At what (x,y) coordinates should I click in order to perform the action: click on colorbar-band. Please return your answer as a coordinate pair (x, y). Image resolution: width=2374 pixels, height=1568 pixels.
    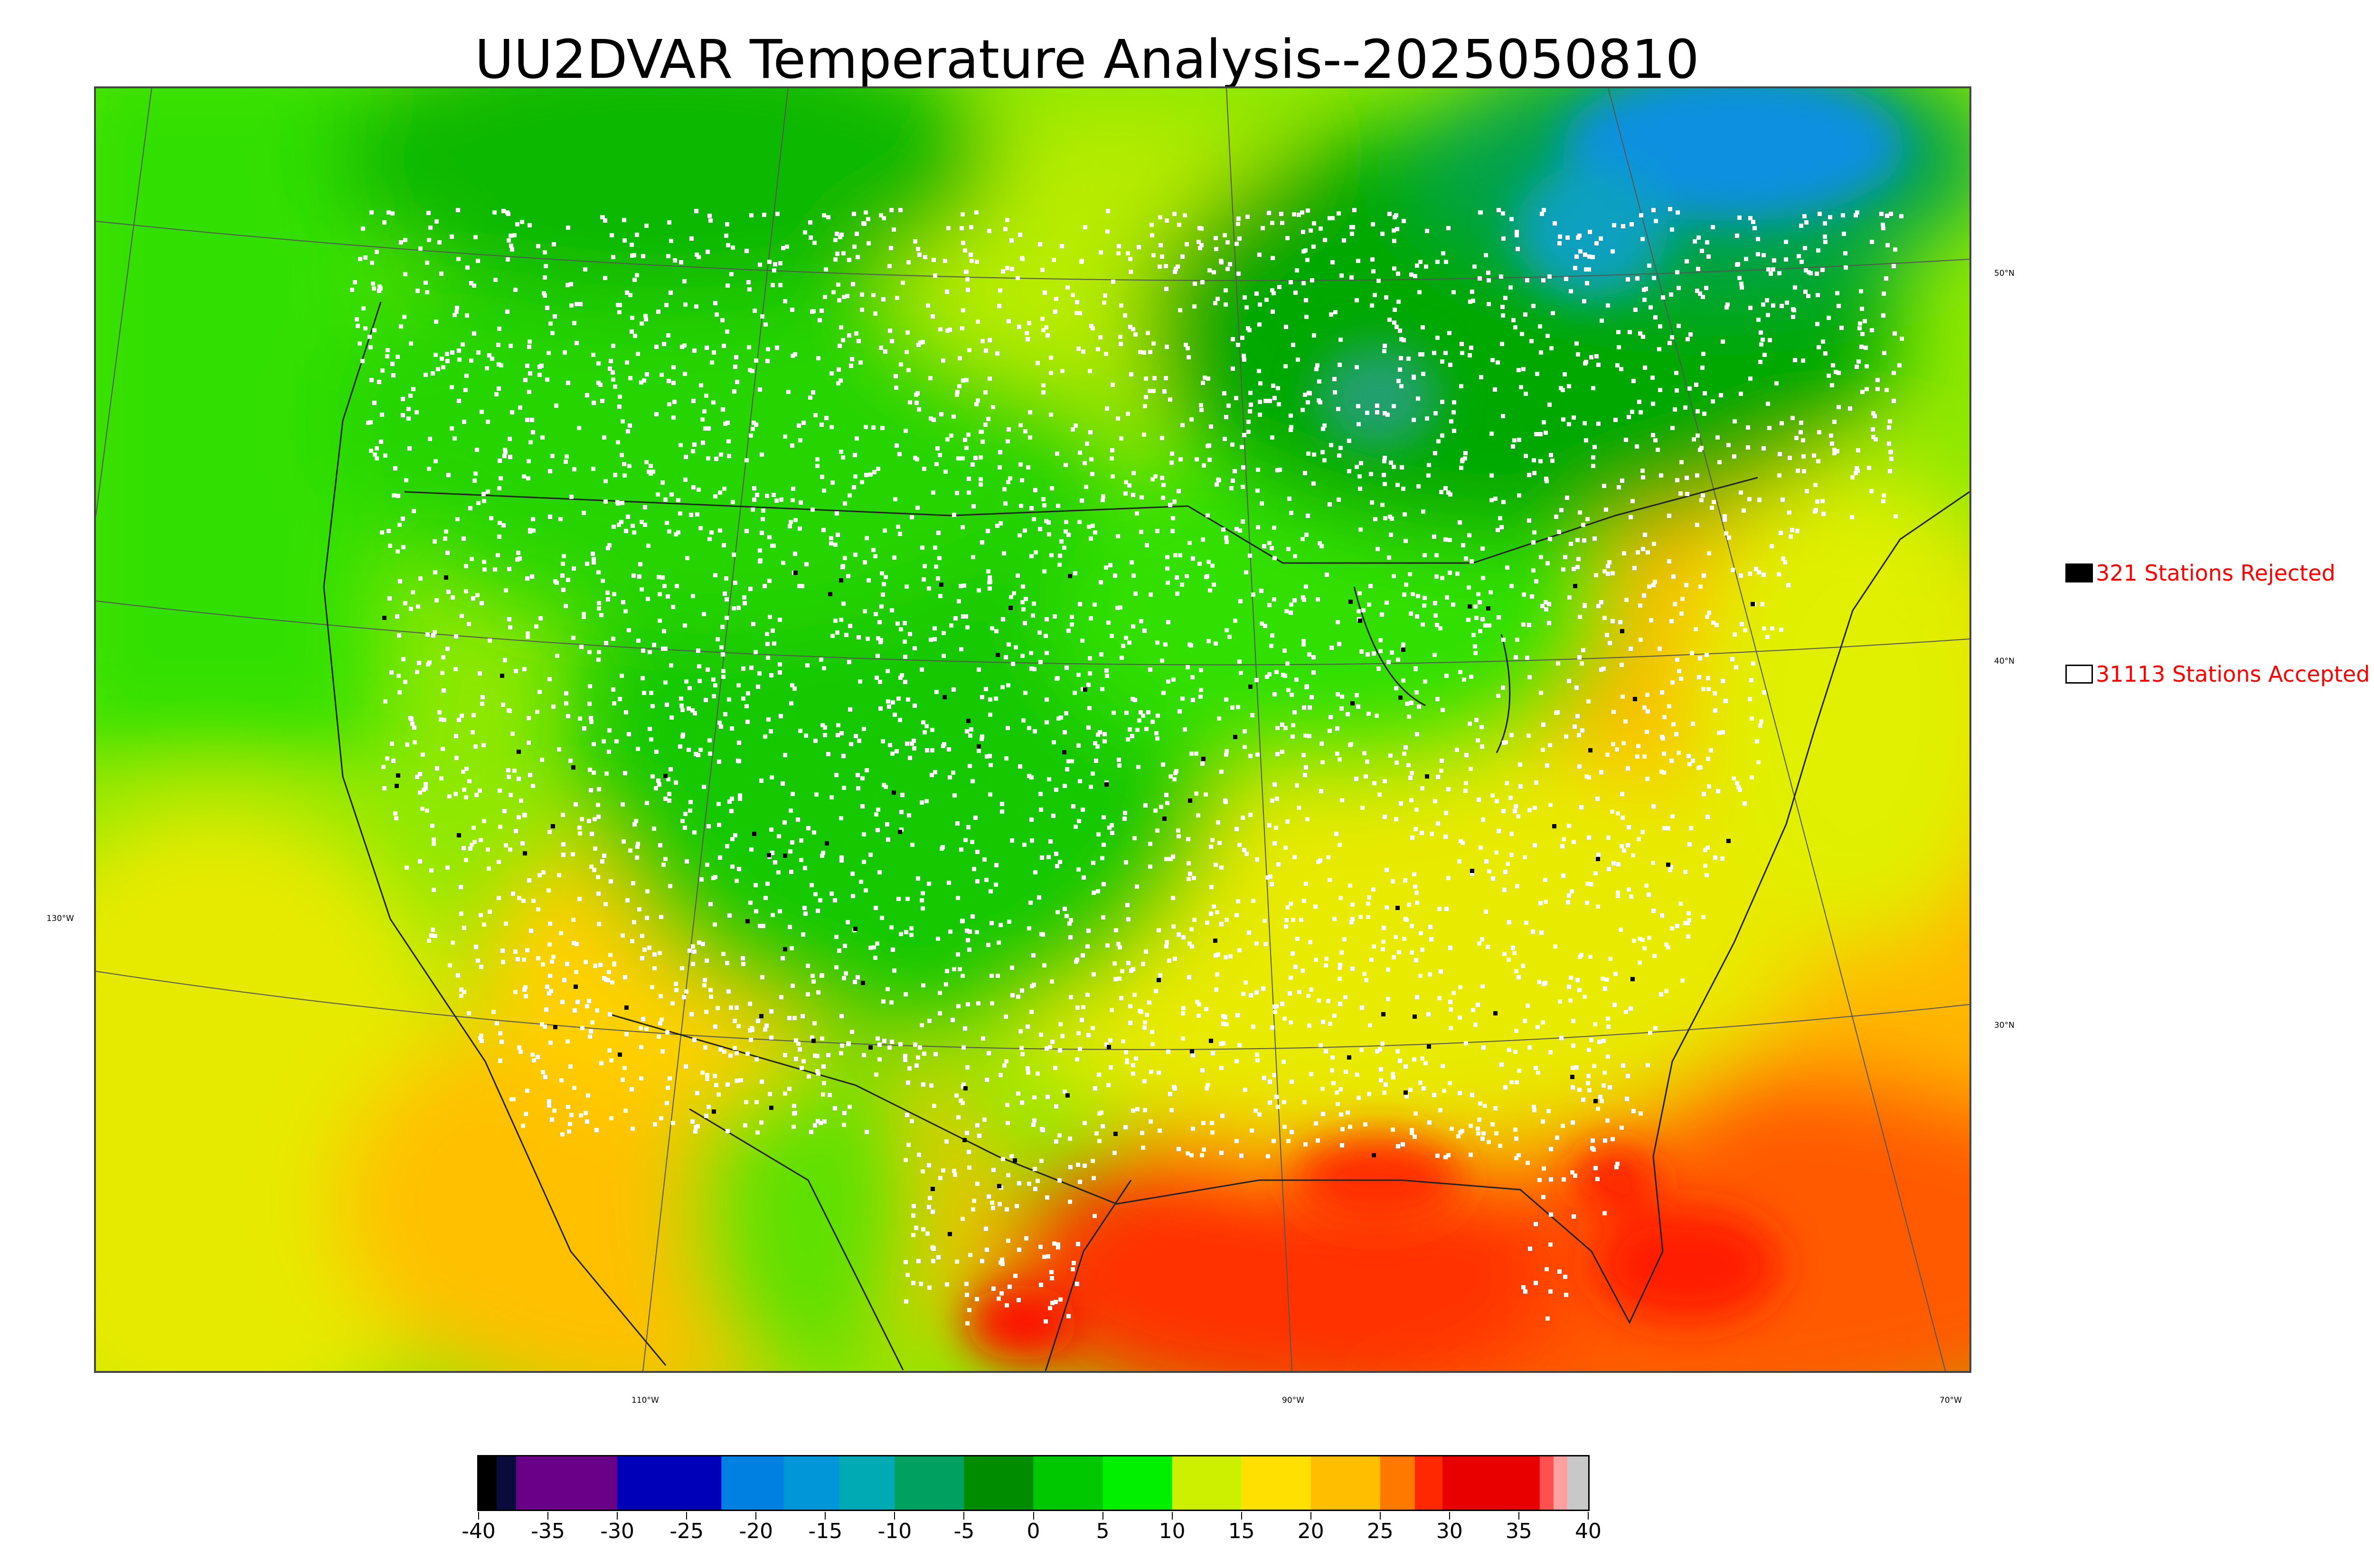
    Looking at the image, I should click on (506, 1483).